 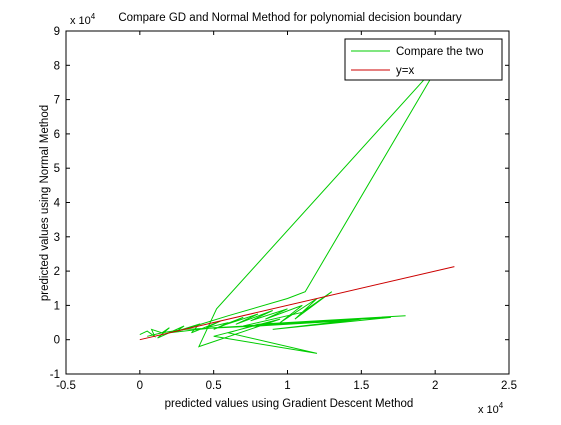 What do you see at coordinates (66, 386) in the screenshot?
I see `x-tick-label: -0.5` at bounding box center [66, 386].